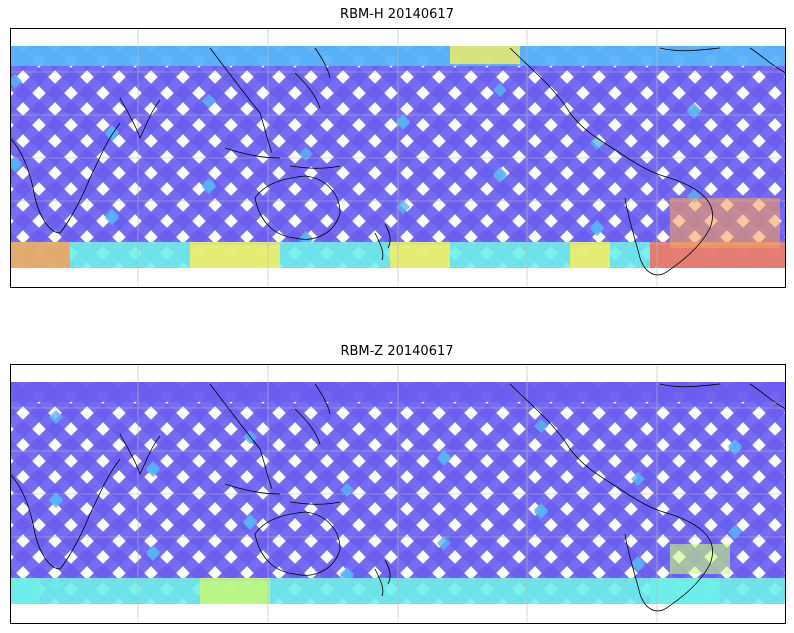 This screenshot has height=633, width=794. What do you see at coordinates (397, 14) in the screenshot?
I see `panel-title-rbm-h: RBM-H 20140617` at bounding box center [397, 14].